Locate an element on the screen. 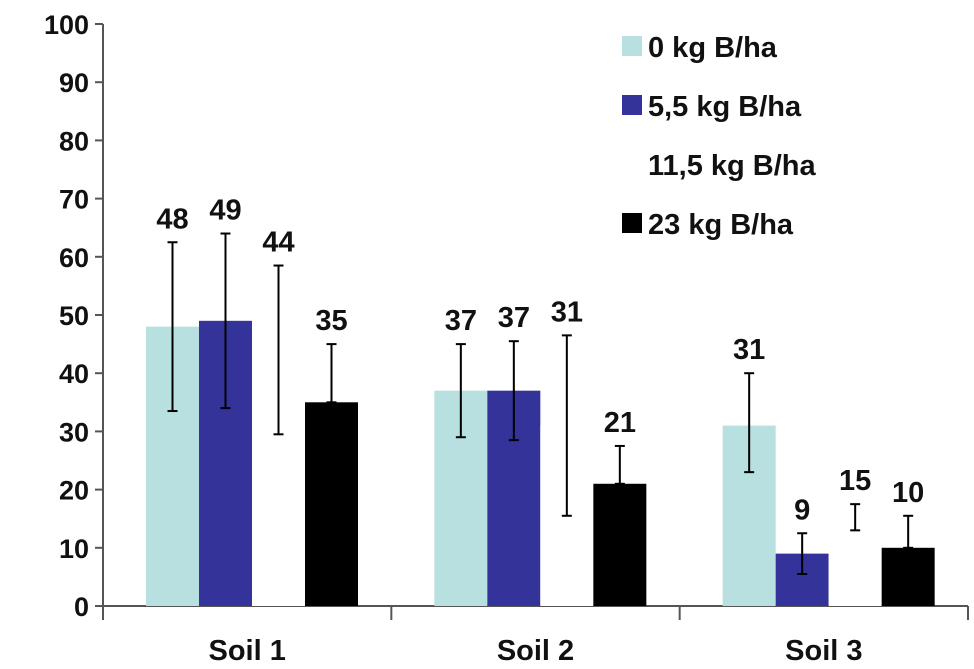 Image resolution: width=974 pixels, height=669 pixels. y-axis: 0 10 20 30 40 50 60 70 80 90 100 is located at coordinates (74, 316).